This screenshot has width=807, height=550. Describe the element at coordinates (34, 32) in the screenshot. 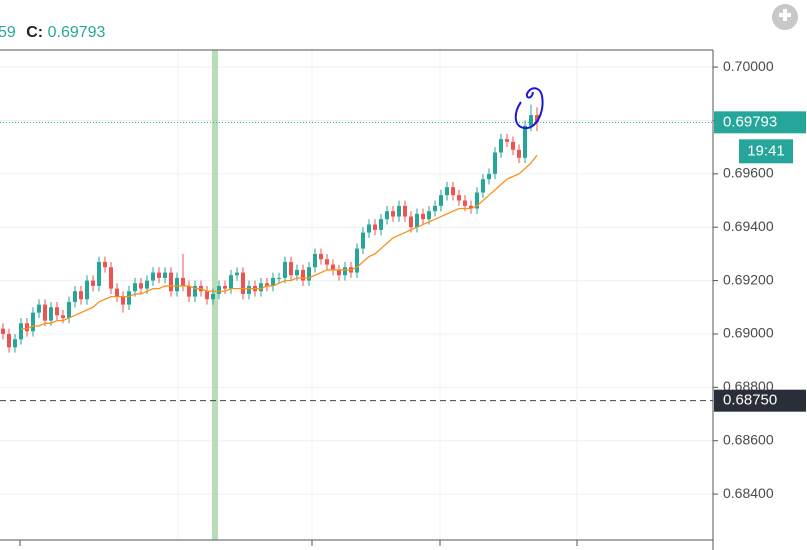

I see `close-label: C:` at that location.